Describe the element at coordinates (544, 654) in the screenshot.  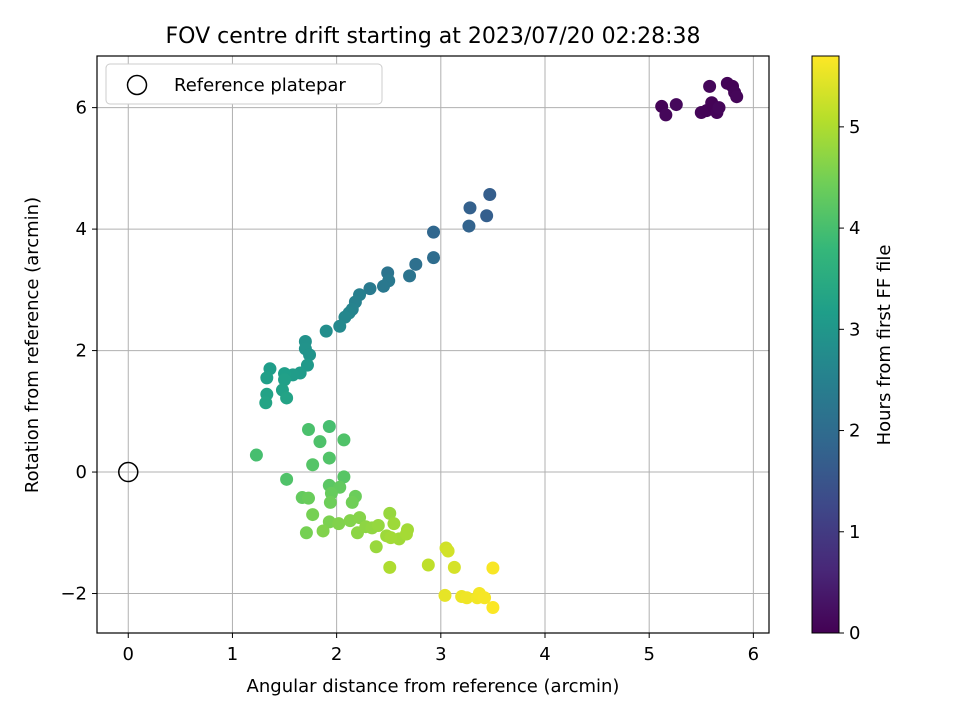
I see `x-tick-label: 4` at that location.